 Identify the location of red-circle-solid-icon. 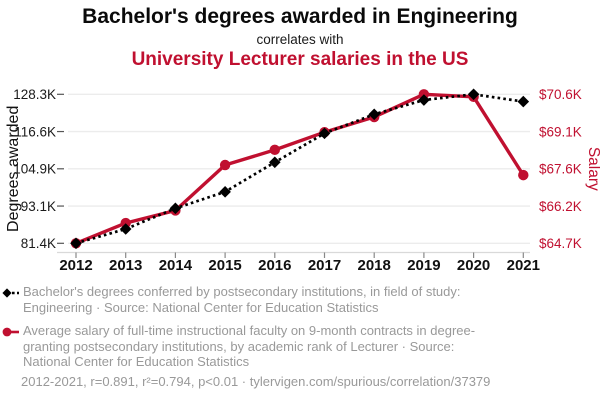
(10, 332).